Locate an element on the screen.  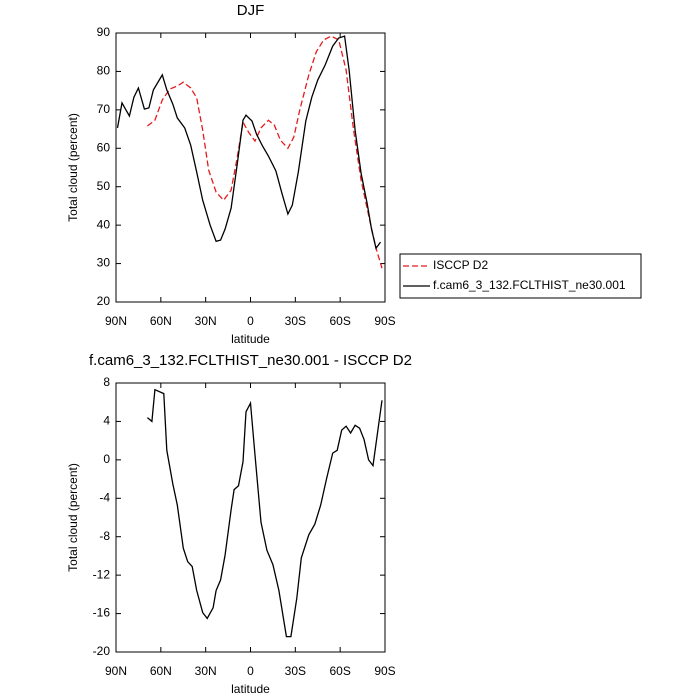
y-tick-label: 80 is located at coordinates (104, 71).